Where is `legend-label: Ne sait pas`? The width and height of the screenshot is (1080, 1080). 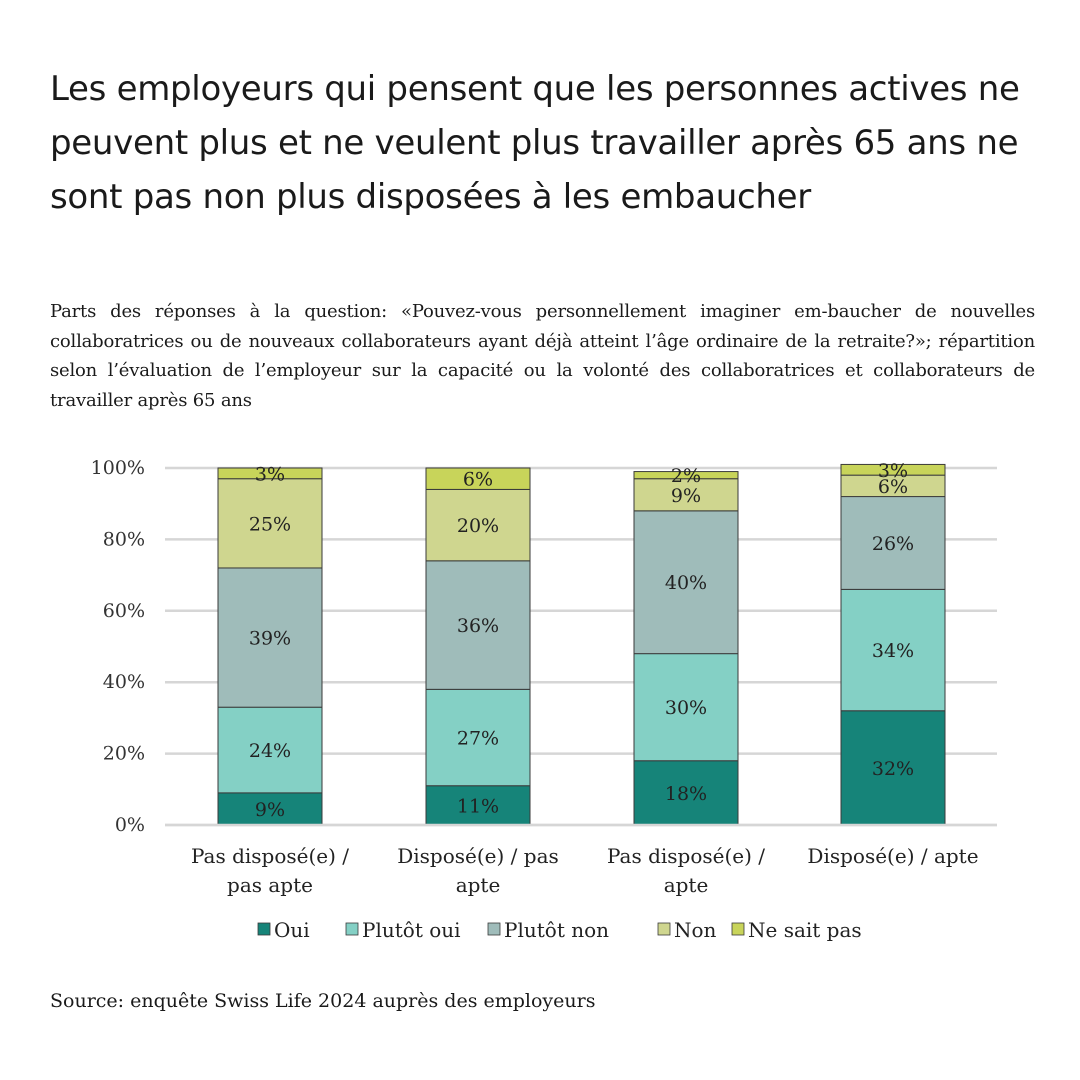
legend-label: Ne sait pas is located at coordinates (805, 930).